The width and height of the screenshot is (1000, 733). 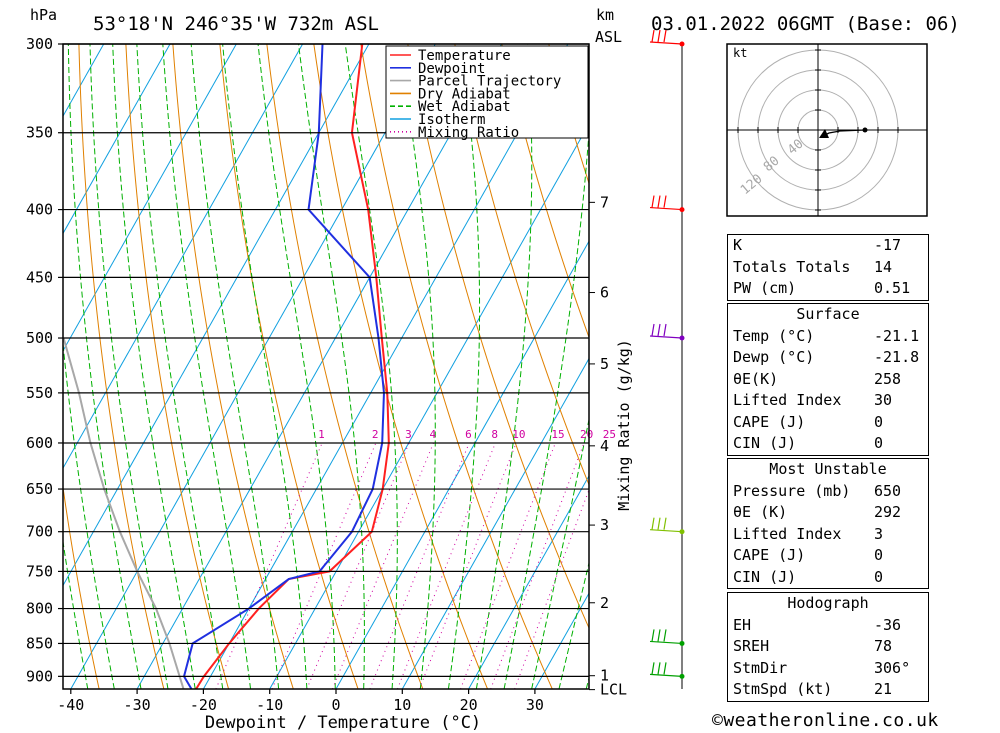 I want to click on mixing-ratio-label: 2, so click(x=375, y=434).